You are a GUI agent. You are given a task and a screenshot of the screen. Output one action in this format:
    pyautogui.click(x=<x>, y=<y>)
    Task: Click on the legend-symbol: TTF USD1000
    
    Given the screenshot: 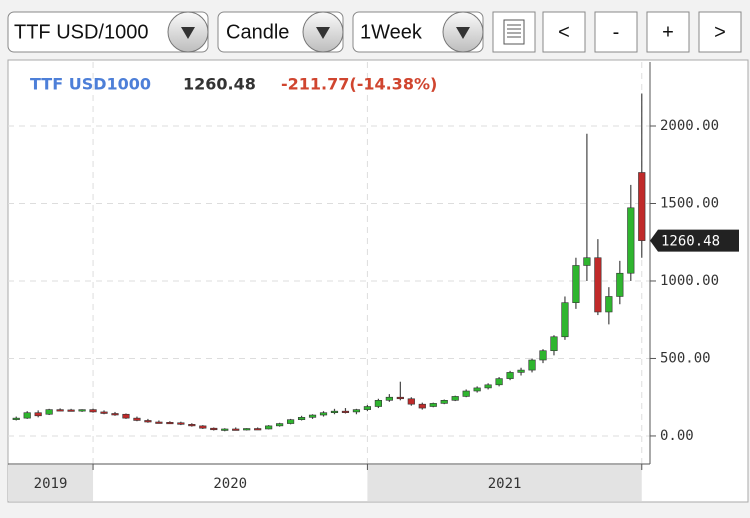 What is the action you would take?
    pyautogui.click(x=90, y=84)
    